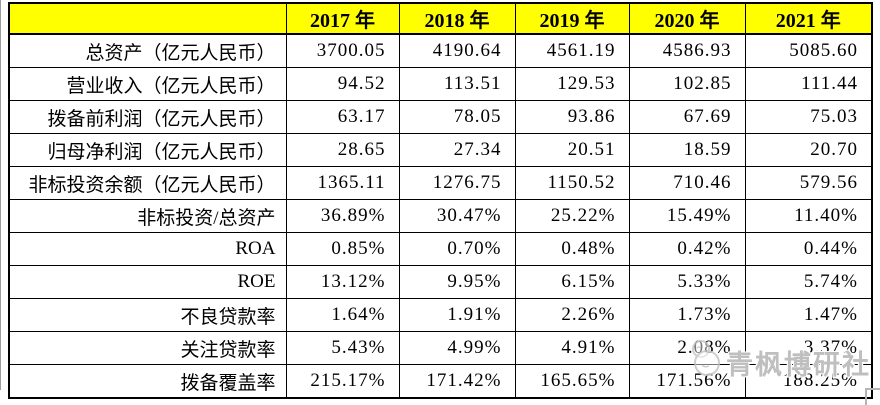 The image size is (880, 405). What do you see at coordinates (808, 50) in the screenshot?
I see `value-cell: 5085.60` at bounding box center [808, 50].